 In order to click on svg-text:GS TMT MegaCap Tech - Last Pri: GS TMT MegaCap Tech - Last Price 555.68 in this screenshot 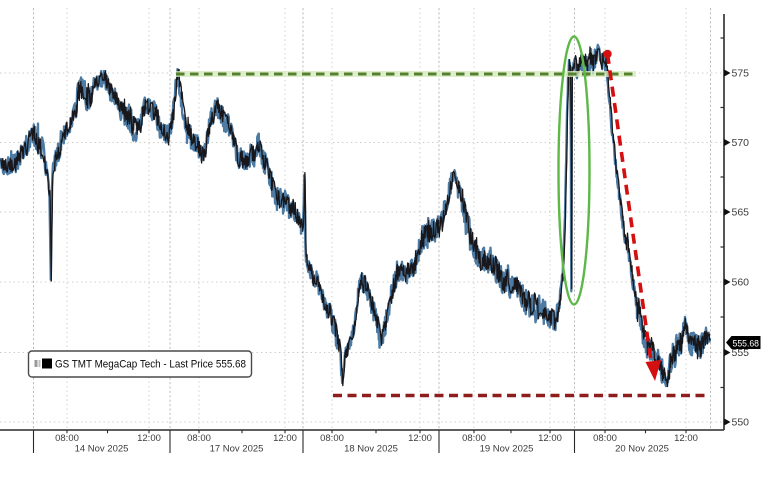, I will do `click(150, 365)`.